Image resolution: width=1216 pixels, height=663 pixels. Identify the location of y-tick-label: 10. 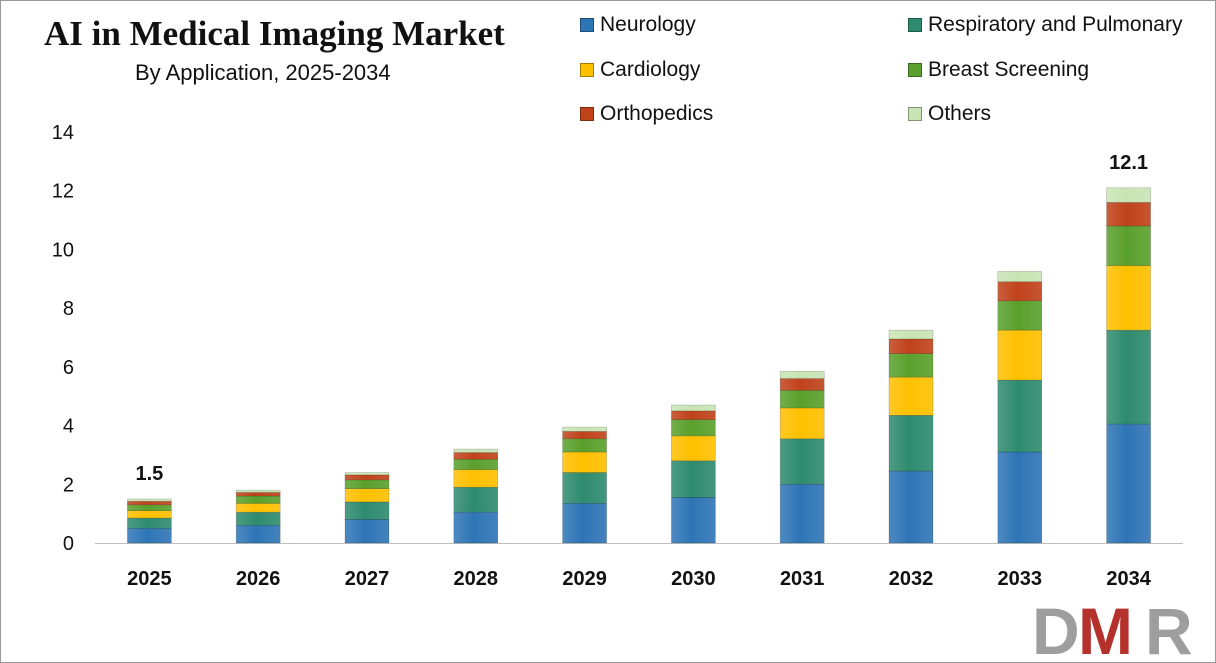
(63, 250).